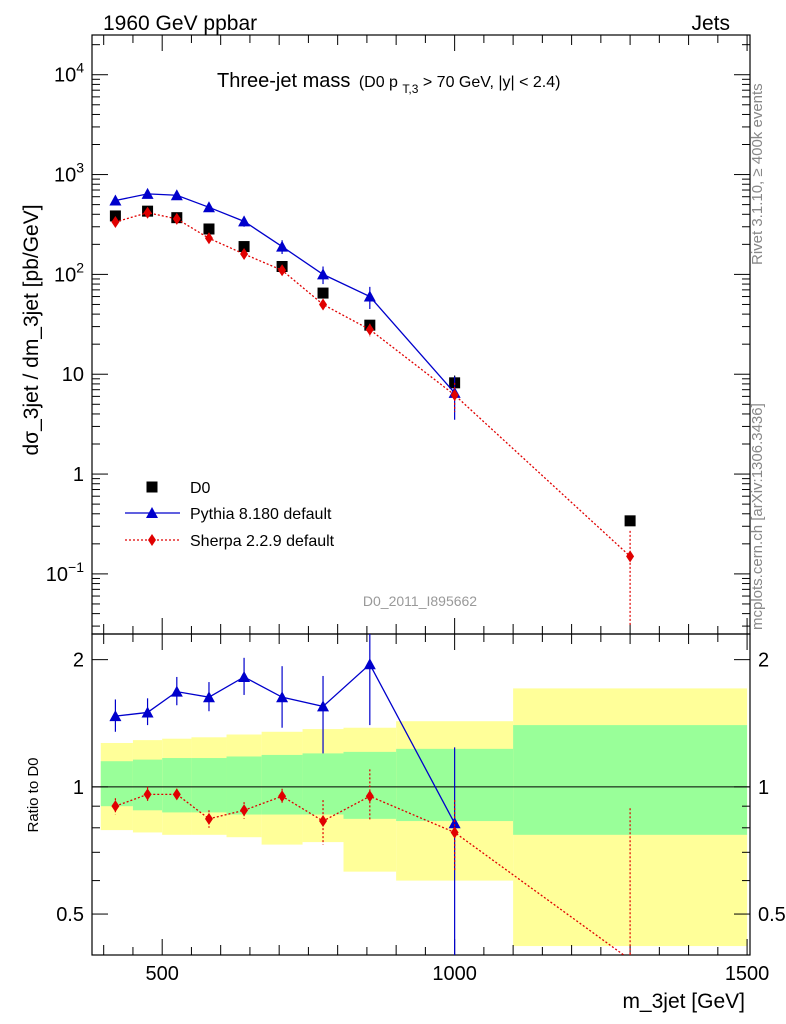  Describe the element at coordinates (420, 601) in the screenshot. I see `analysis-id: D0_2011_I895662` at that location.